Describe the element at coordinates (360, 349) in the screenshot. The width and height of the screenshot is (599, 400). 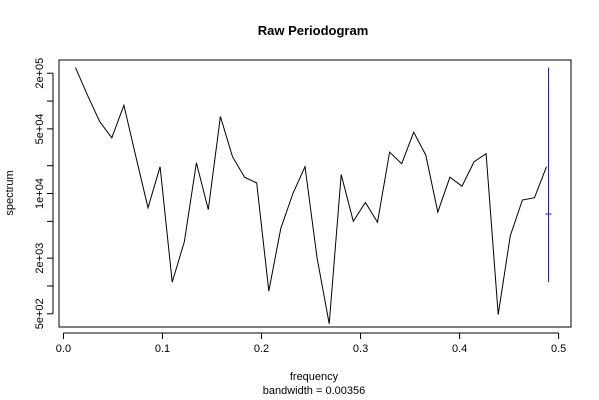
I see `x-tick-label: 0.3` at that location.